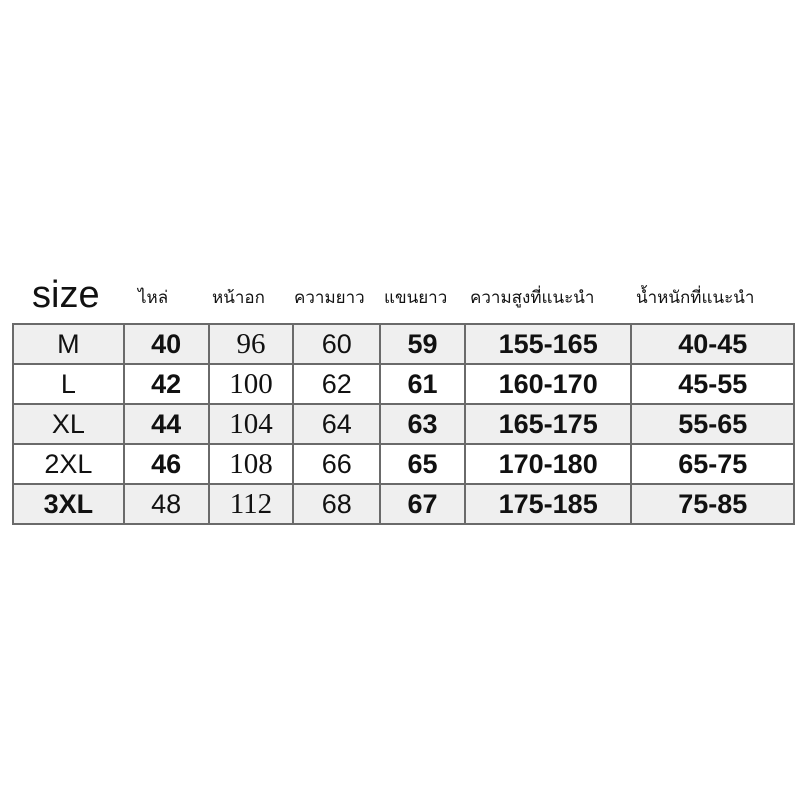  What do you see at coordinates (68, 424) in the screenshot?
I see `cell-size: XL` at bounding box center [68, 424].